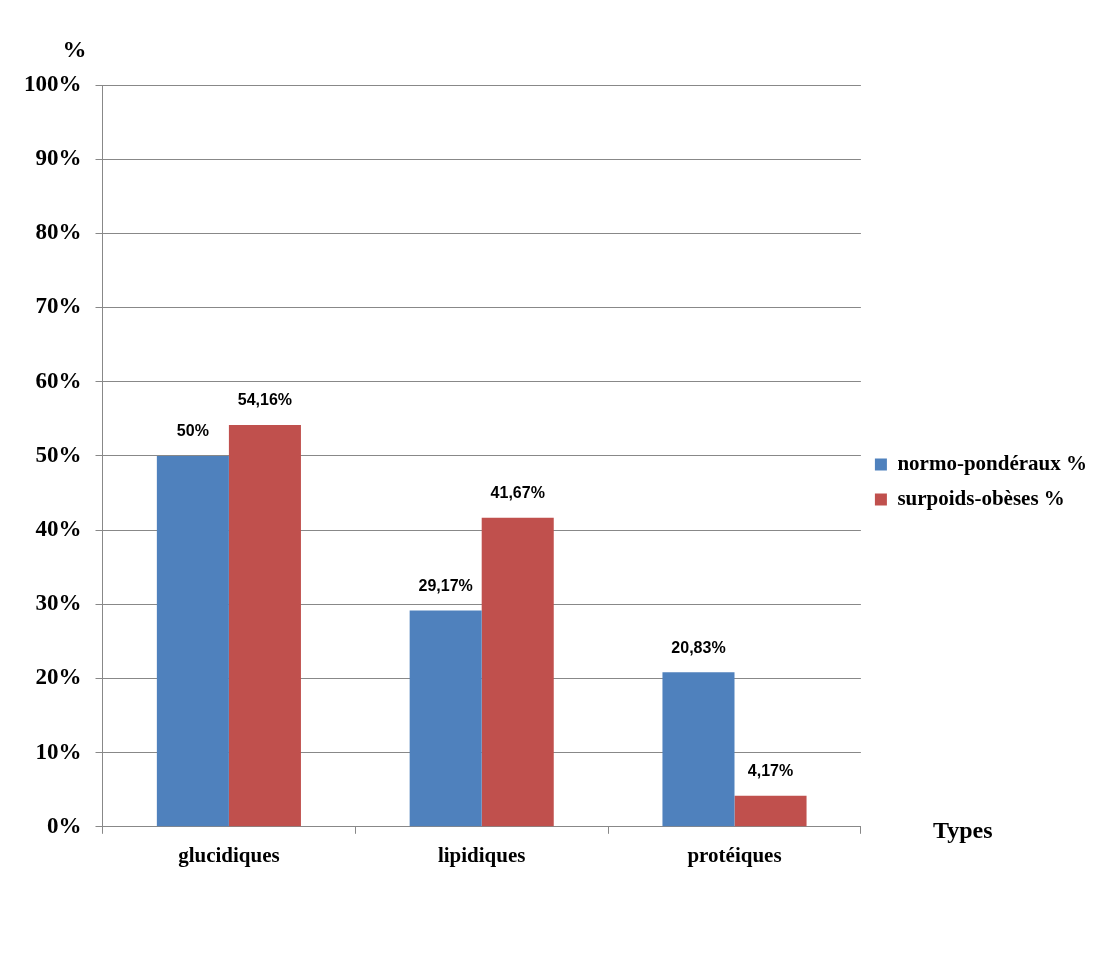  What do you see at coordinates (265, 400) in the screenshot?
I see `data-label: 54,16%` at bounding box center [265, 400].